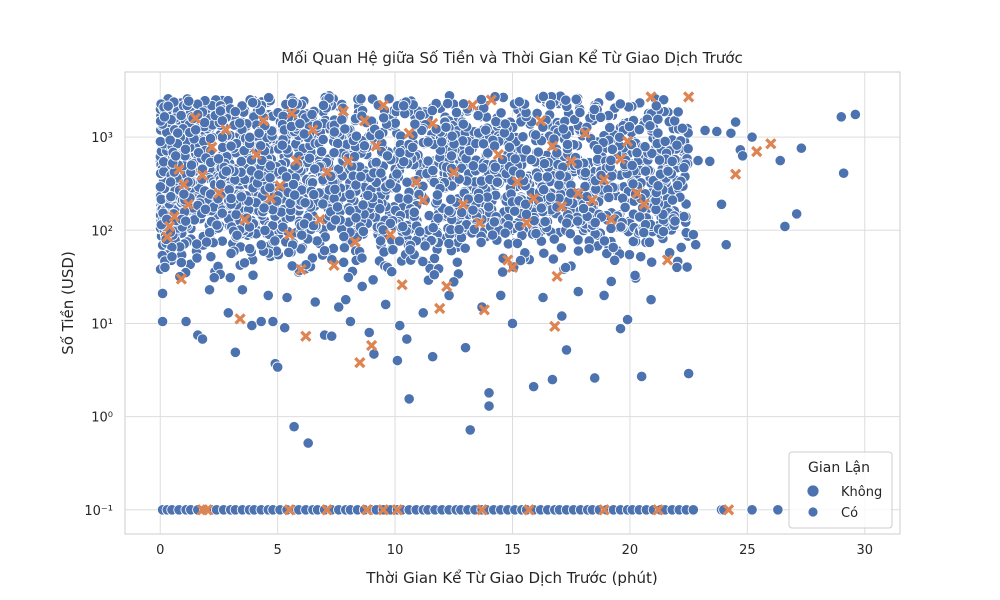  What do you see at coordinates (102, 418) in the screenshot?
I see `y-tick-label: 10⁰` at bounding box center [102, 418].